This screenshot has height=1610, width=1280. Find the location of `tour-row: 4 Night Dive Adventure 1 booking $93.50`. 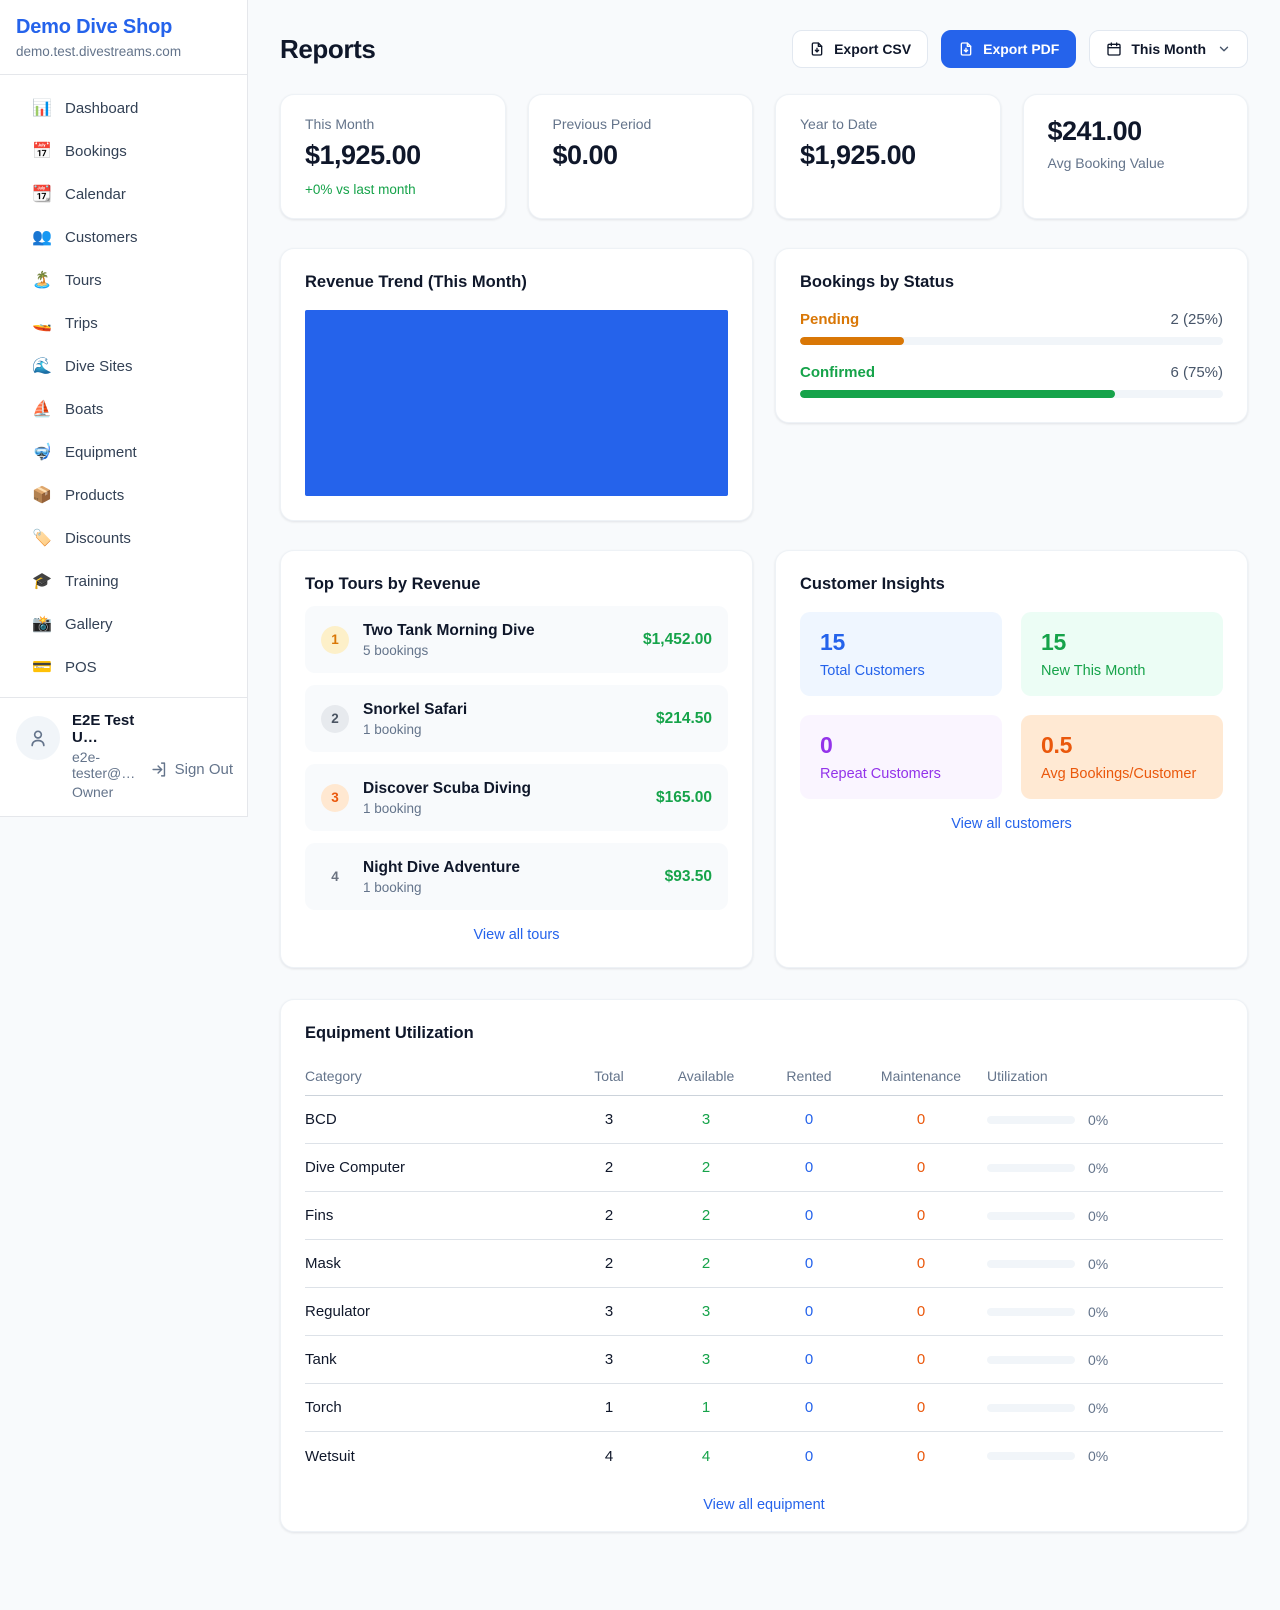

tour-row: 4 Night Dive Adventure 1 booking $93.50 is located at coordinates (516, 876).